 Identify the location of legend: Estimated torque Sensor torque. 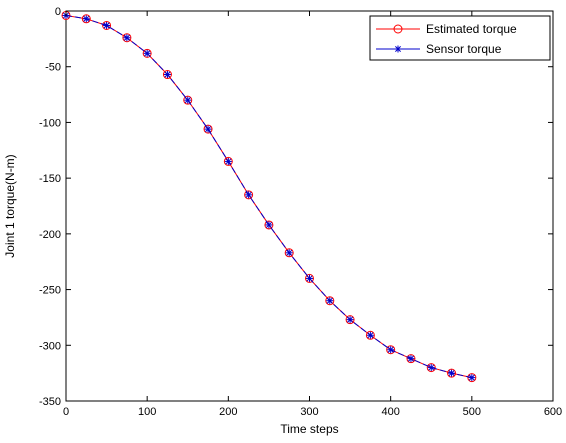
(460, 38).